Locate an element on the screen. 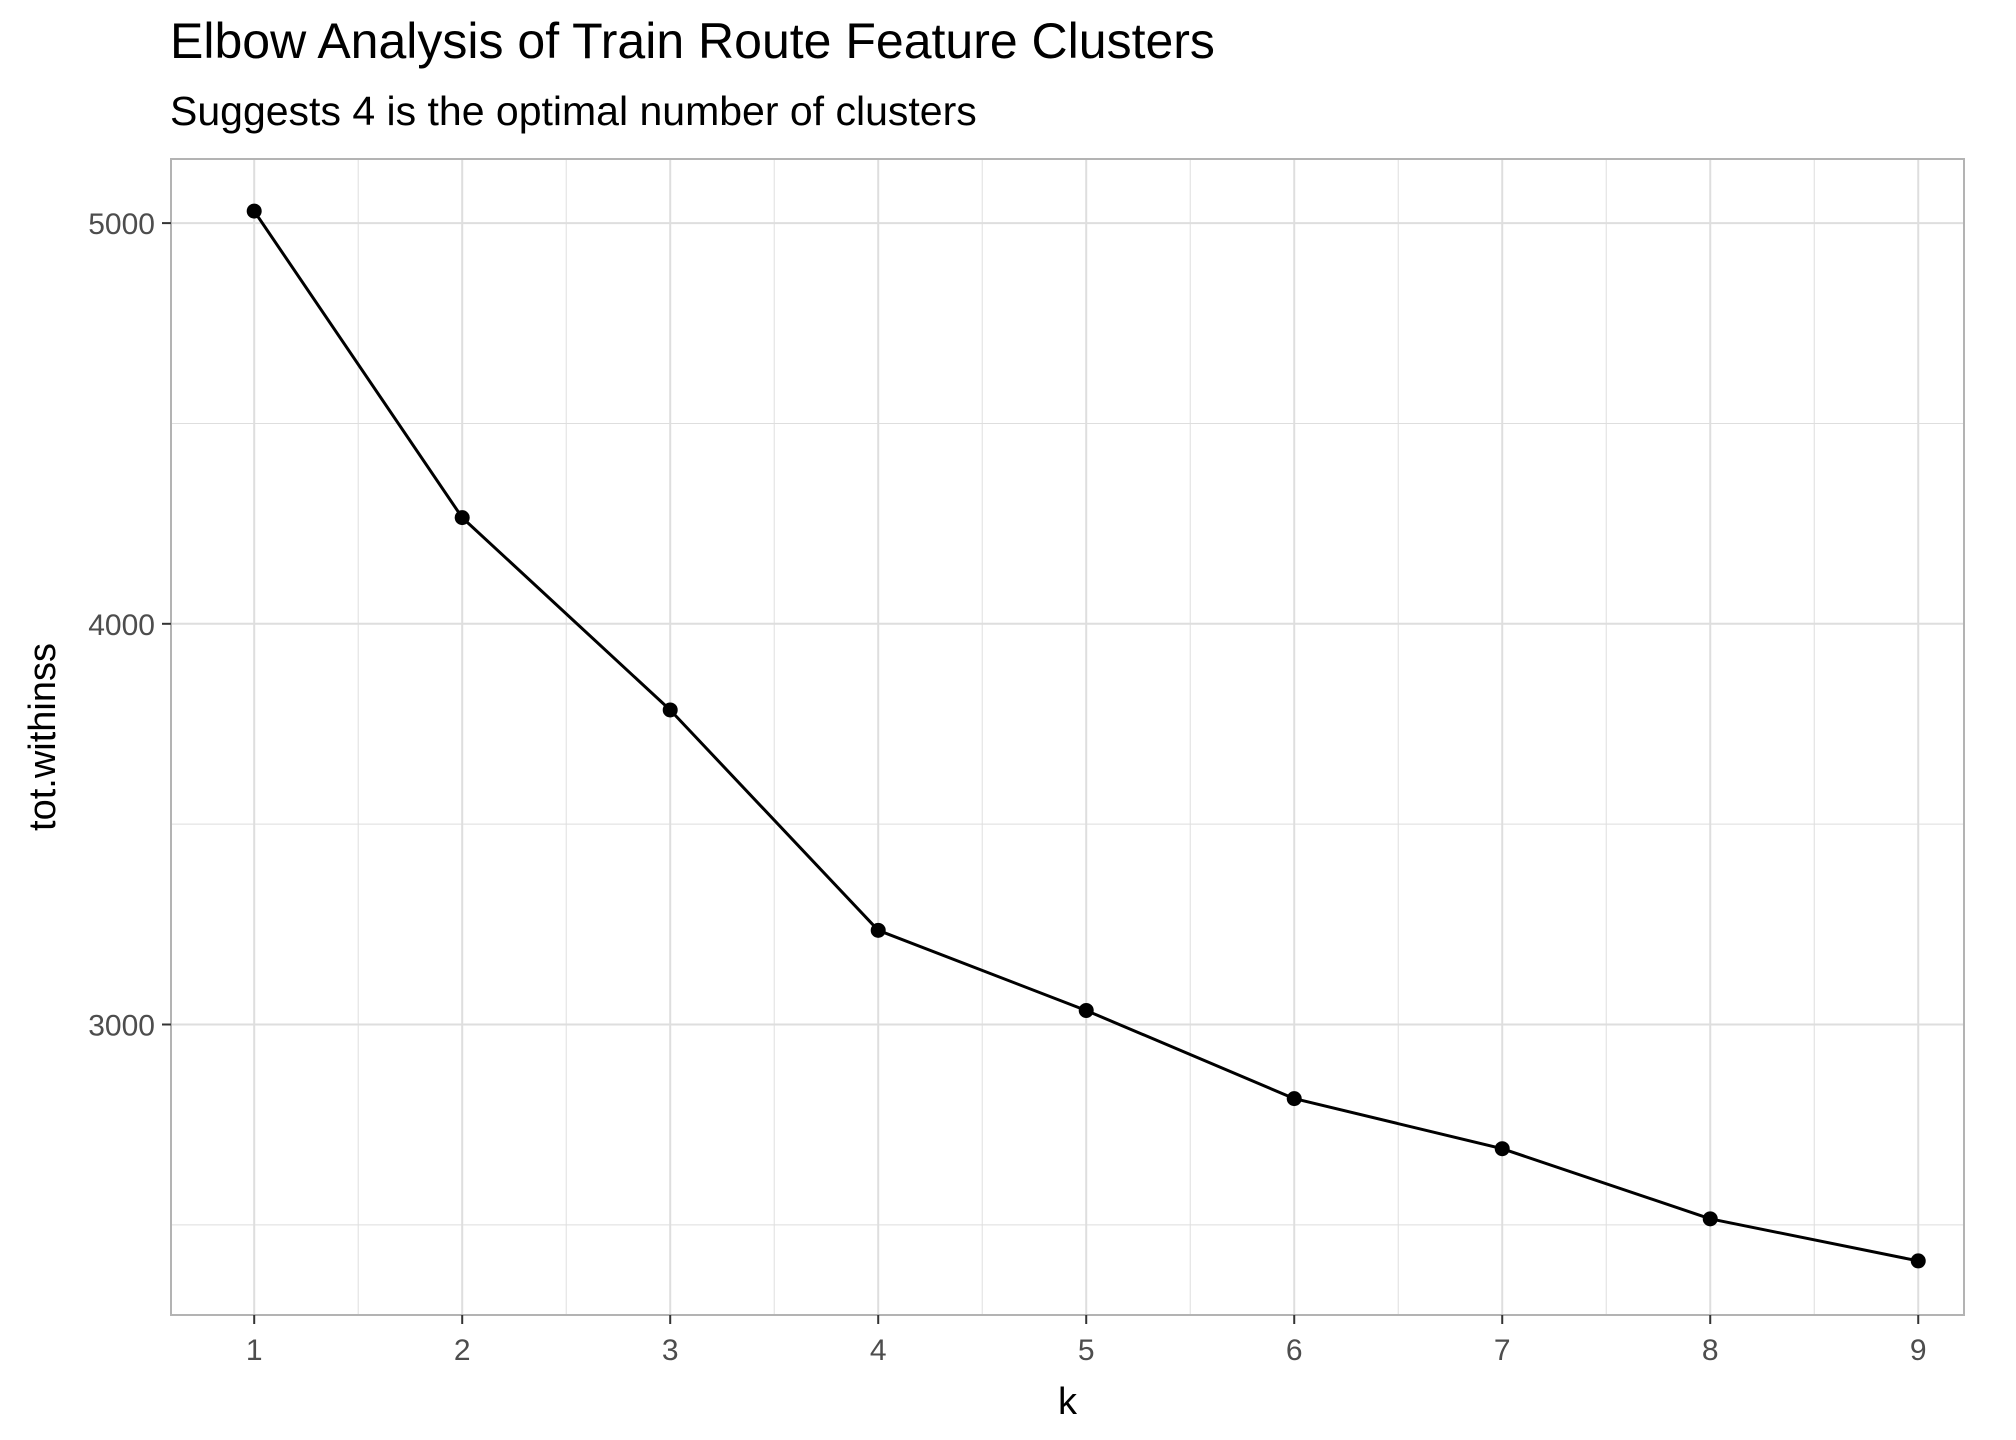 The width and height of the screenshot is (2016, 1440). x-tick-label: 7 is located at coordinates (1502, 1350).